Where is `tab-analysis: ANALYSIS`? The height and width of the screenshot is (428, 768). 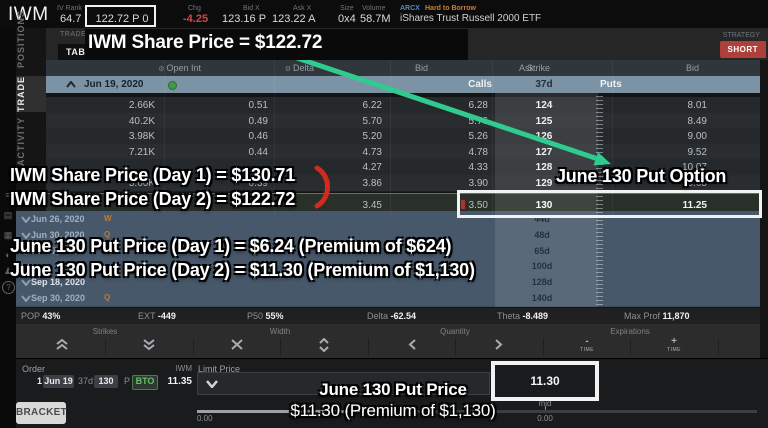 tab-analysis: ANALYSIS is located at coordinates (270, 52).